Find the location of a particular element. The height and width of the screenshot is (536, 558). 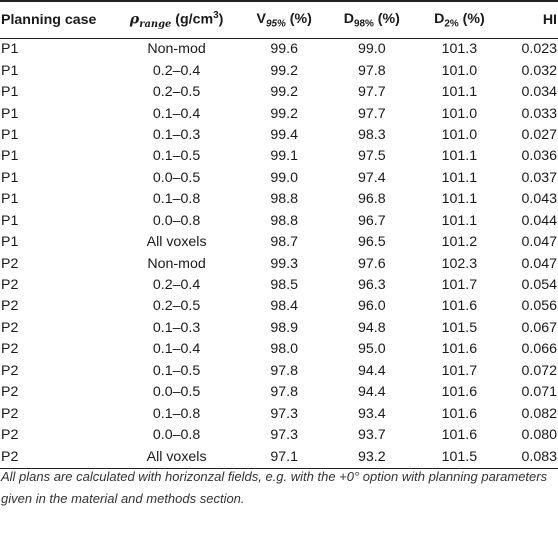

table-row: P2 All voxels 97.1 93.2 101.5 0.083 is located at coordinates (279, 457).